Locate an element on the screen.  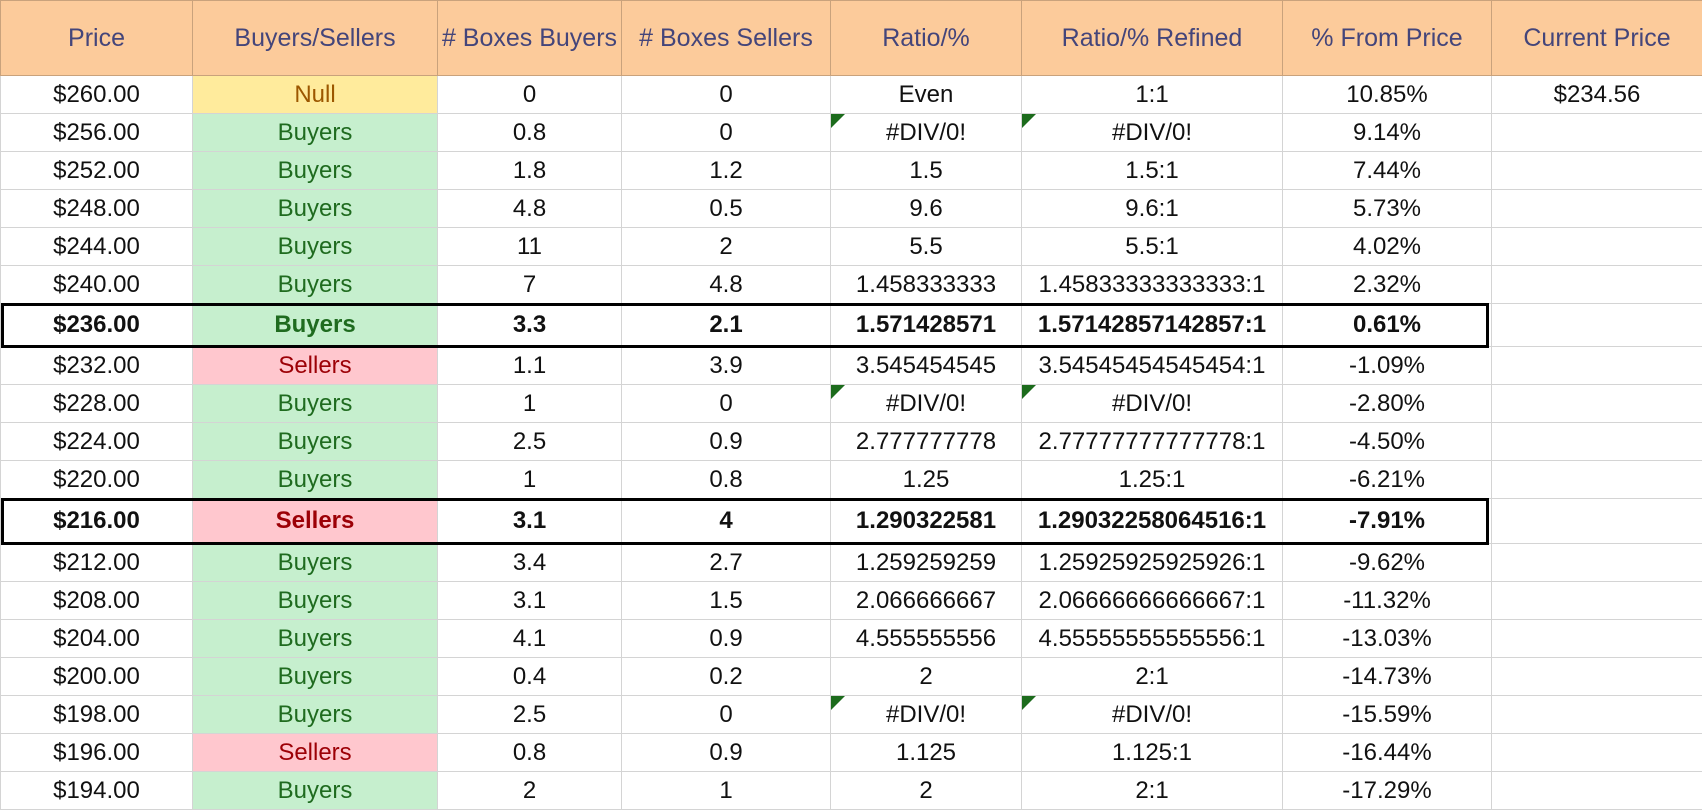
ratio-refined-cell: 1.25925925925926:1 is located at coordinates (1152, 563).